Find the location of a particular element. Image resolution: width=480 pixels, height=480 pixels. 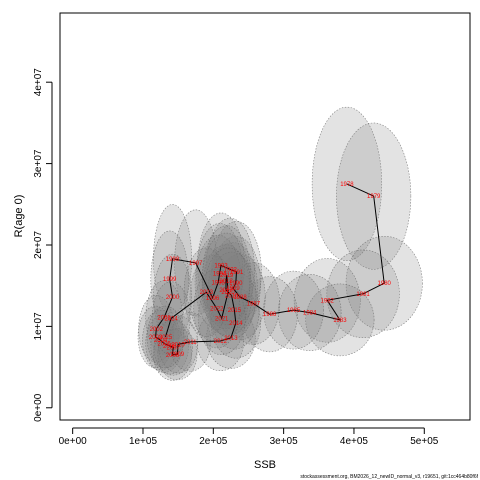

year-label-2014: 2014 is located at coordinates (236, 324).